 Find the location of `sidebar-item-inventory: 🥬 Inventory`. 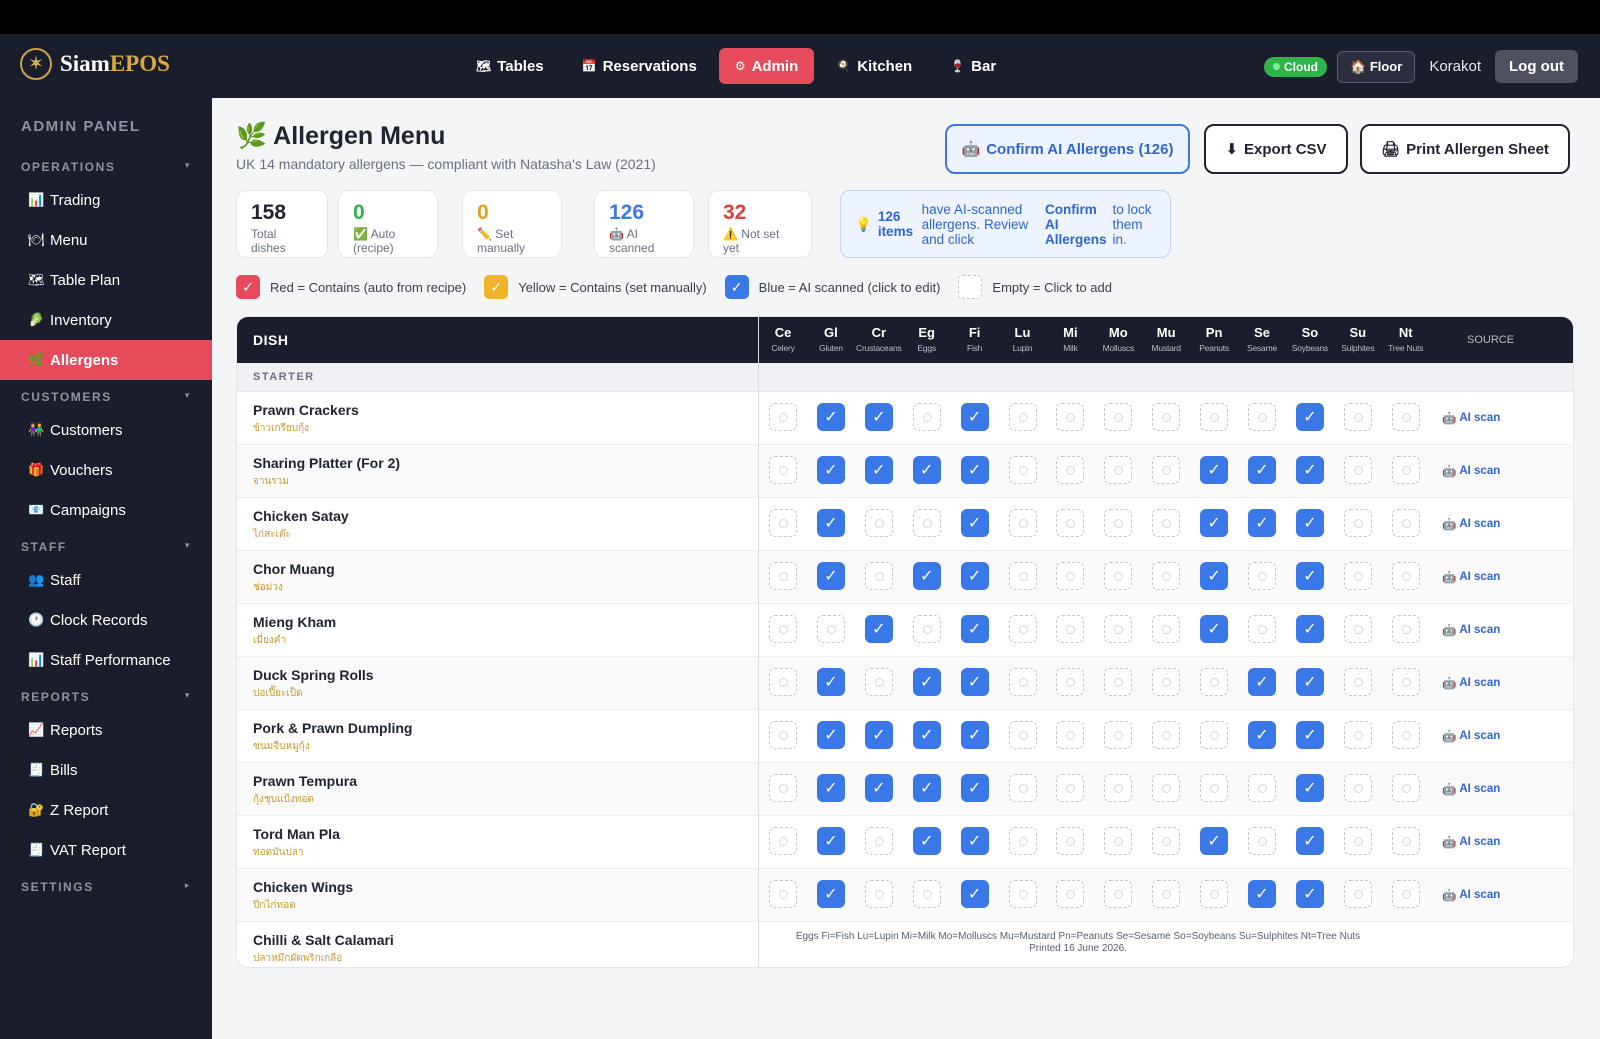

sidebar-item-inventory: 🥬 Inventory is located at coordinates (70, 320).